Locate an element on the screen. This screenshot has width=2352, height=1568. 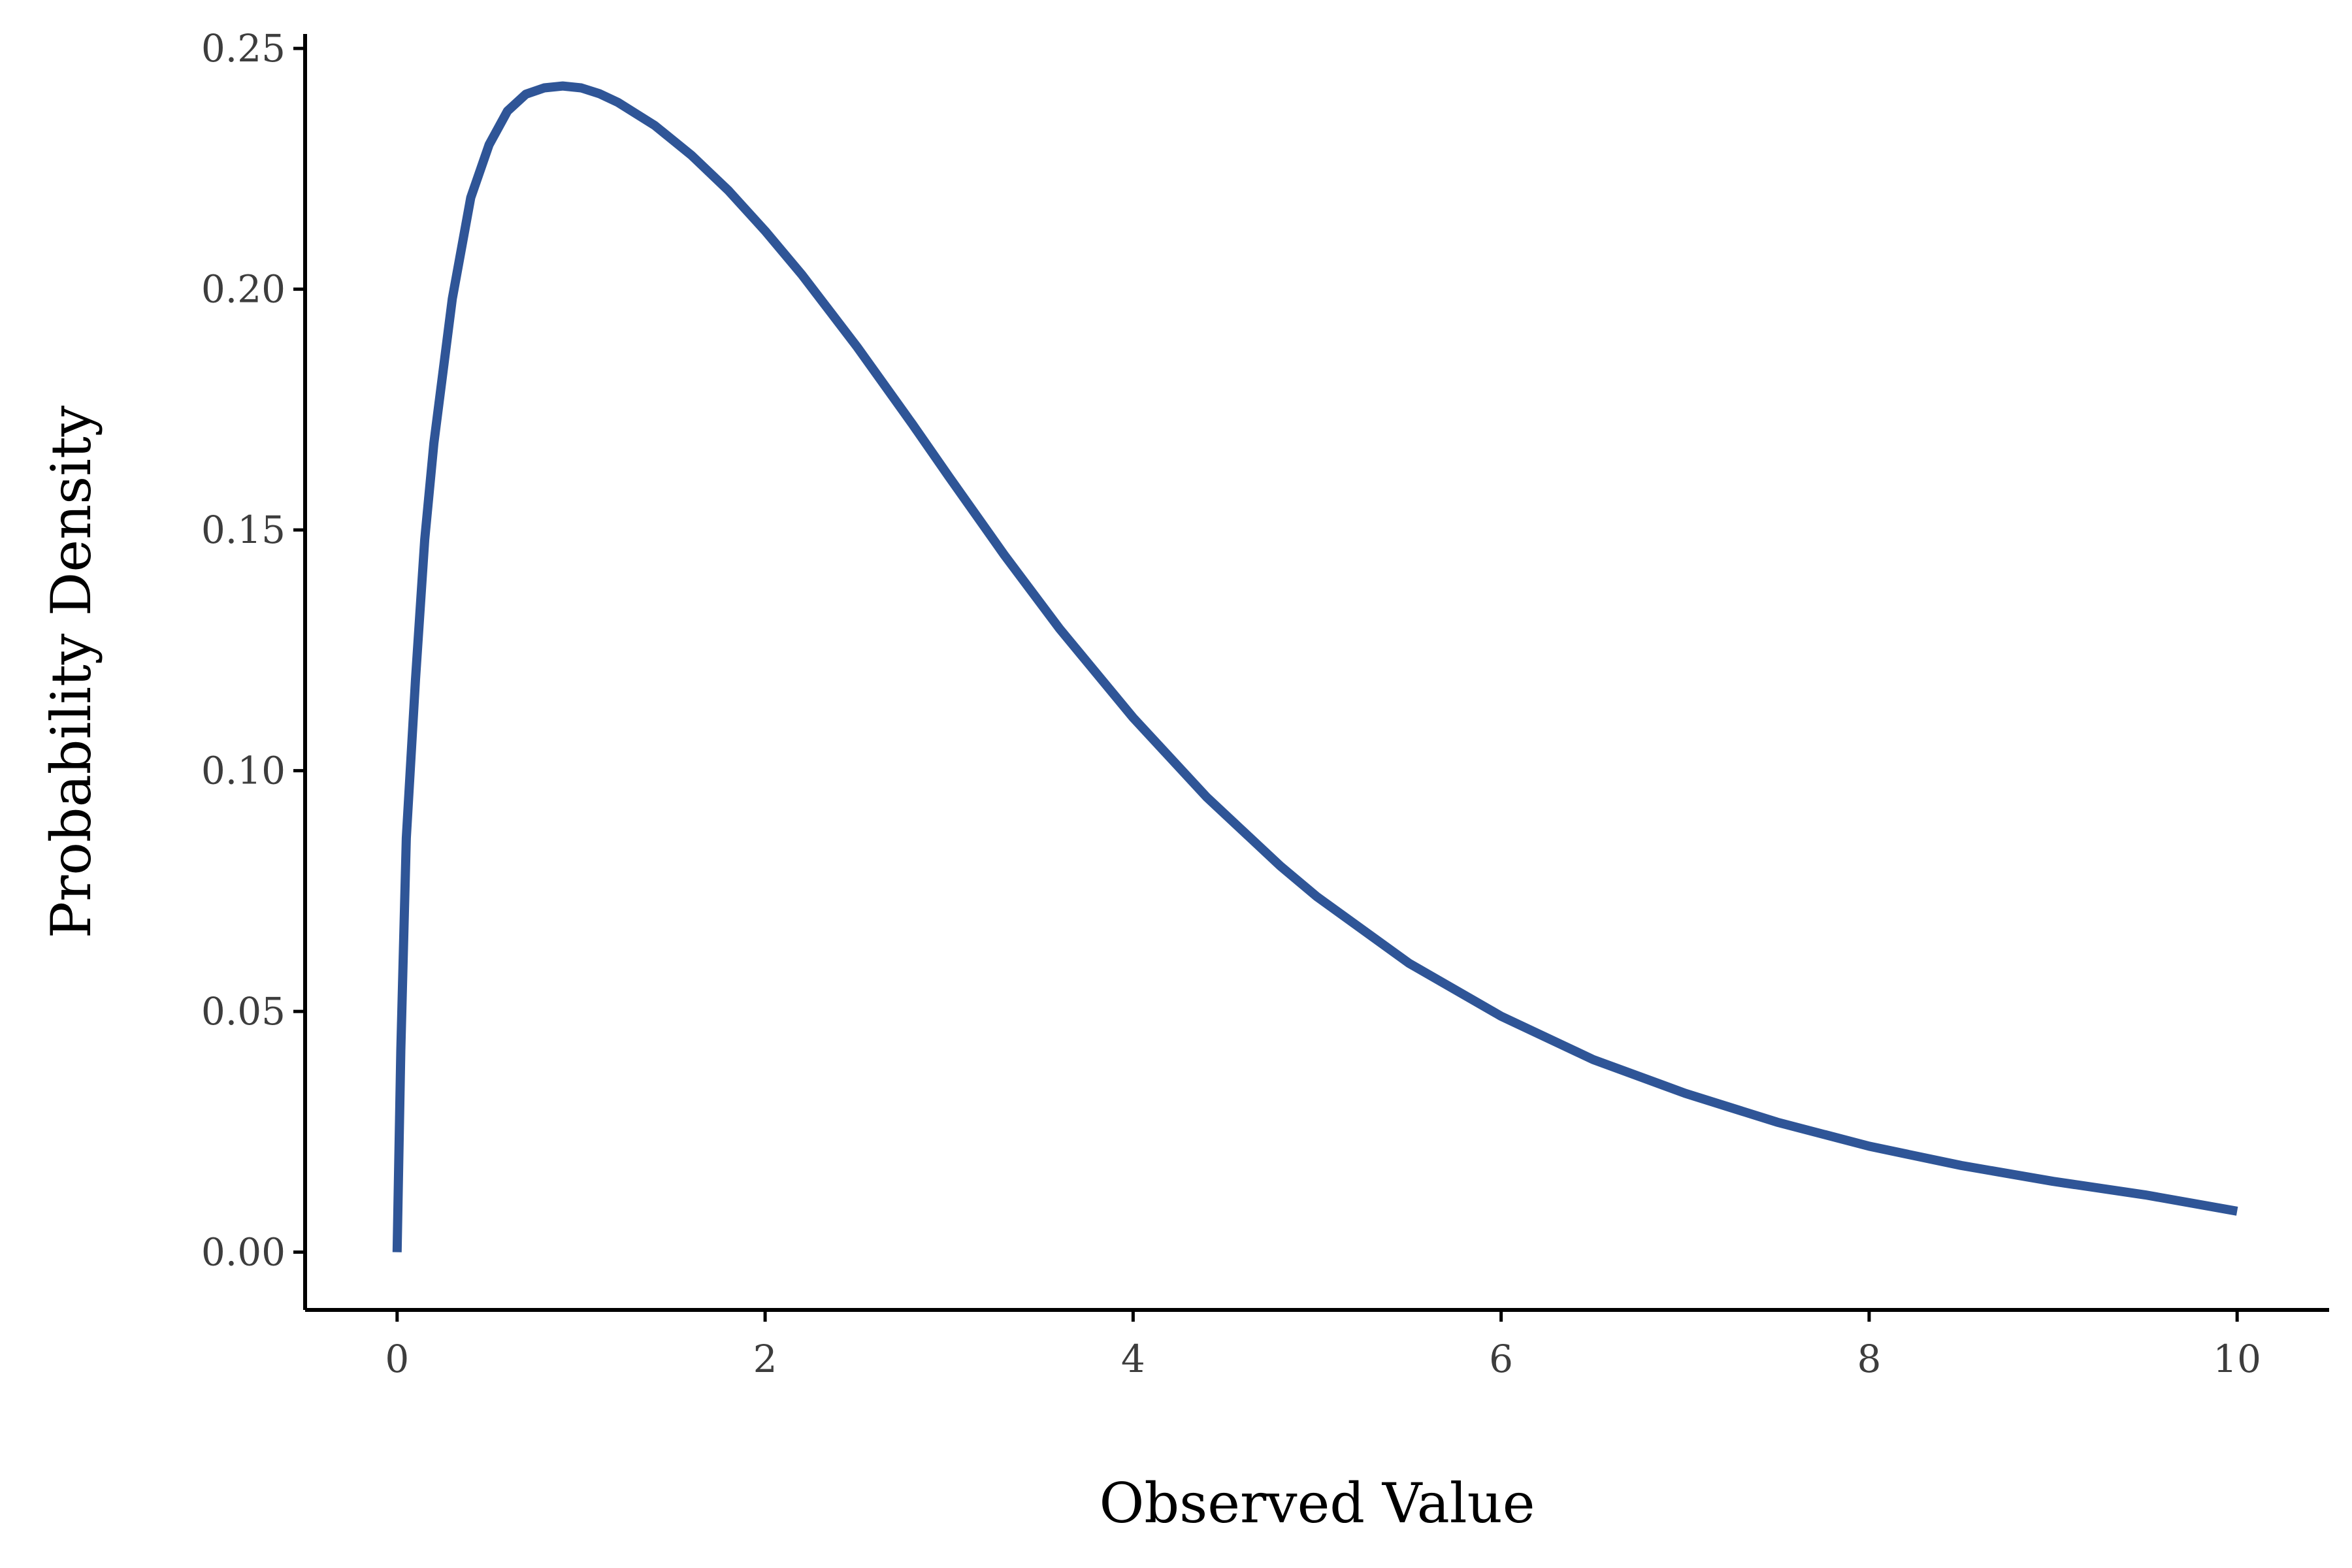
x-tick-label: 4 is located at coordinates (1133, 1359).